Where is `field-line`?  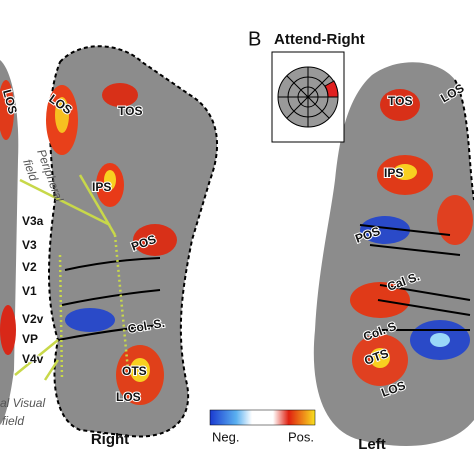 field-line is located at coordinates (94, 307).